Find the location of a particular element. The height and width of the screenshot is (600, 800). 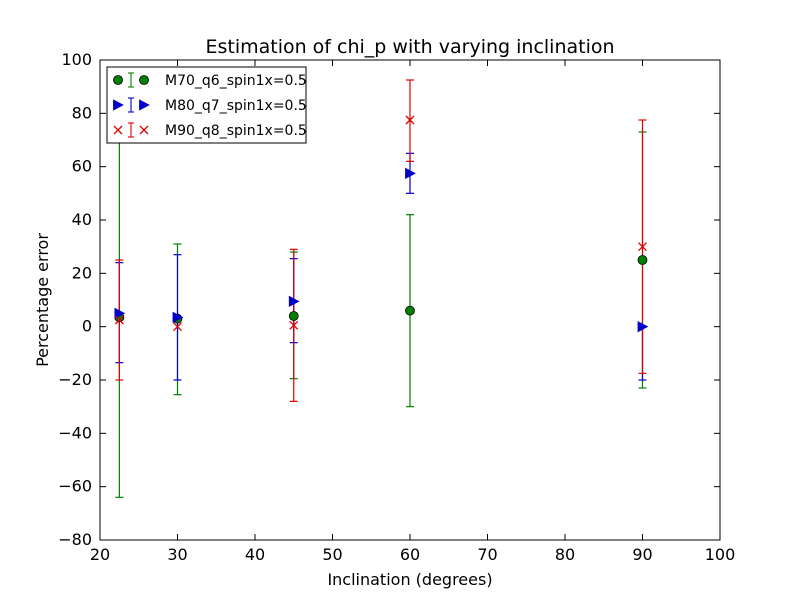

x-tick-label-7: 90 is located at coordinates (642, 554).